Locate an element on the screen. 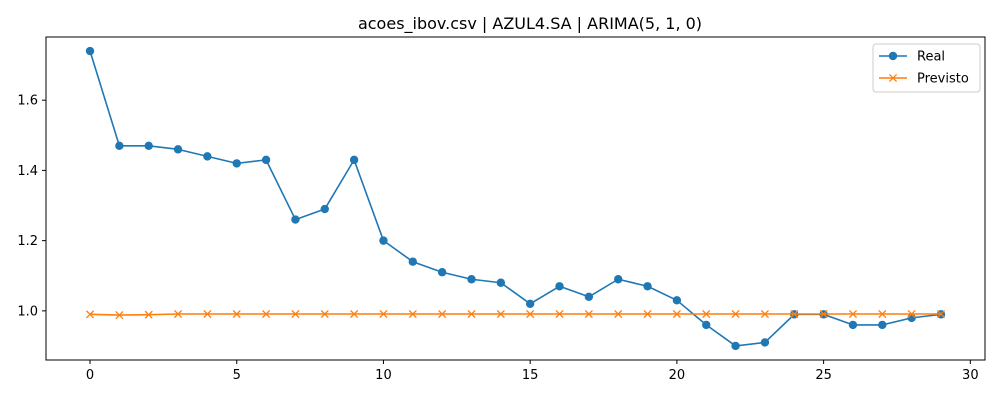 This screenshot has width=1000, height=400. x-tick-label: 25 is located at coordinates (823, 375).